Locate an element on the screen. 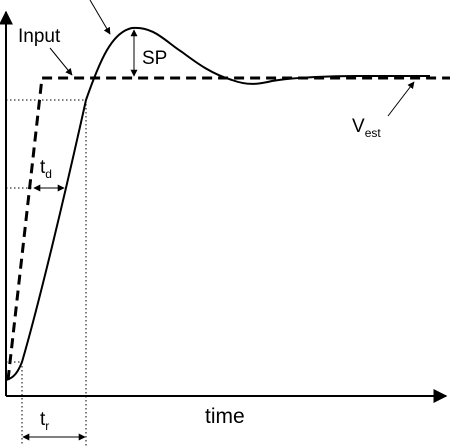  x-axis-label: time is located at coordinates (225, 416).